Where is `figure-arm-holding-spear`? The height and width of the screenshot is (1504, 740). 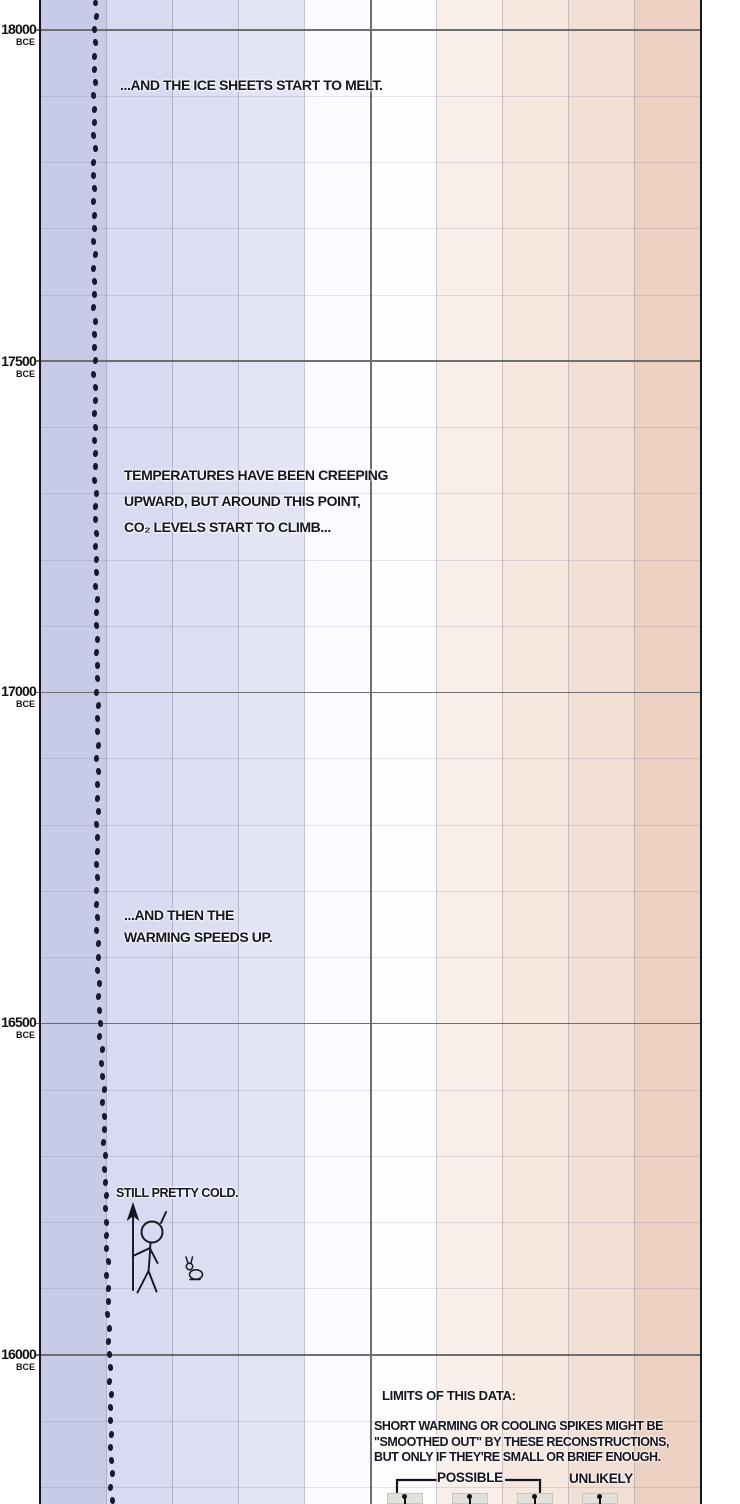
figure-arm-holding-spear is located at coordinates (142, 1252).